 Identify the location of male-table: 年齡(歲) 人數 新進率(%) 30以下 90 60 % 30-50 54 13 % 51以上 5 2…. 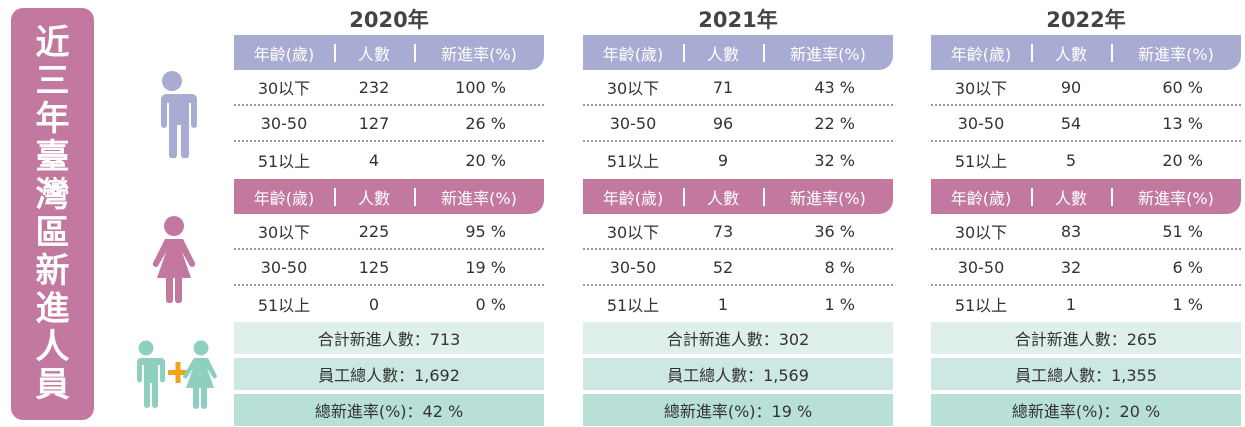
(1086, 106).